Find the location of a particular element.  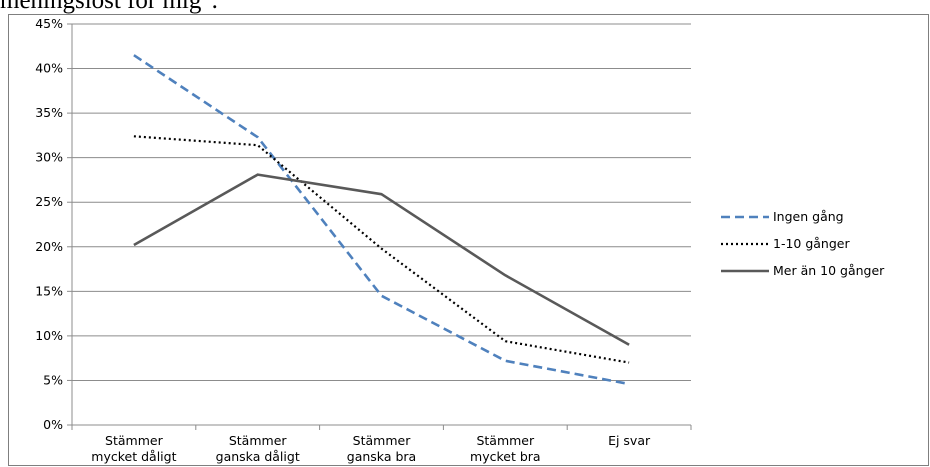

y-tick-label: 40% is located at coordinates (49, 68).